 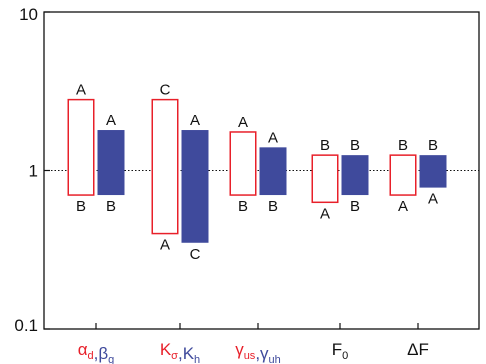 I want to click on bar-0-0-top-label: A, so click(x=81, y=90).